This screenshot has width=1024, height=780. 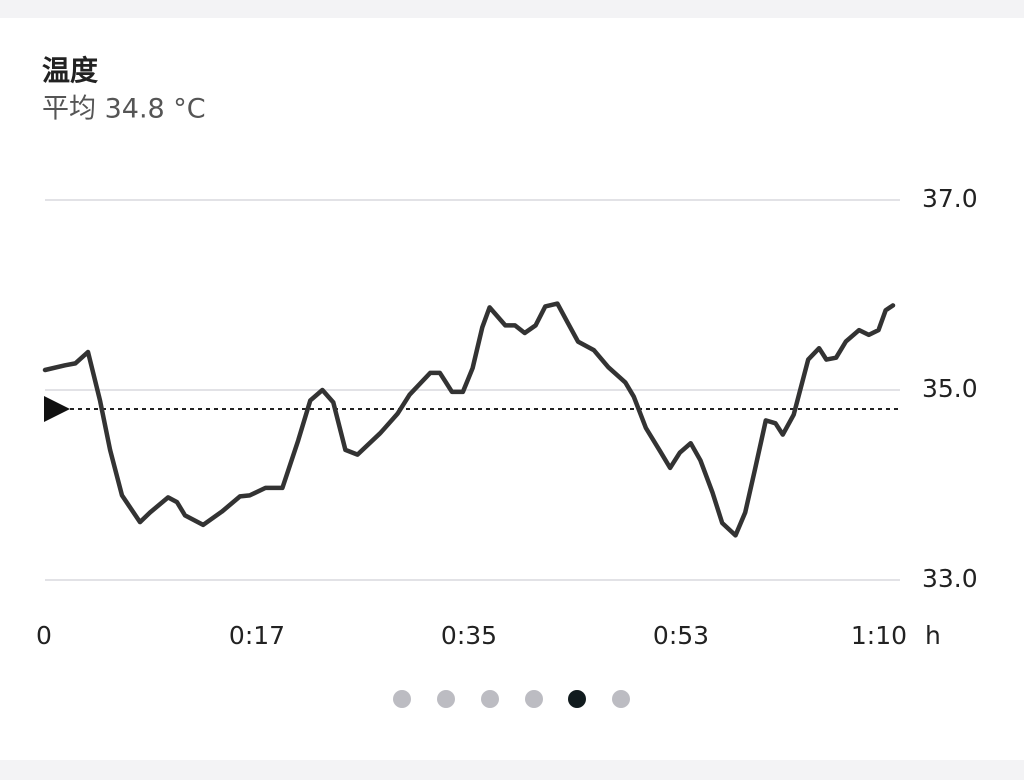 What do you see at coordinates (44, 635) in the screenshot?
I see `x-tick-label: 0` at bounding box center [44, 635].